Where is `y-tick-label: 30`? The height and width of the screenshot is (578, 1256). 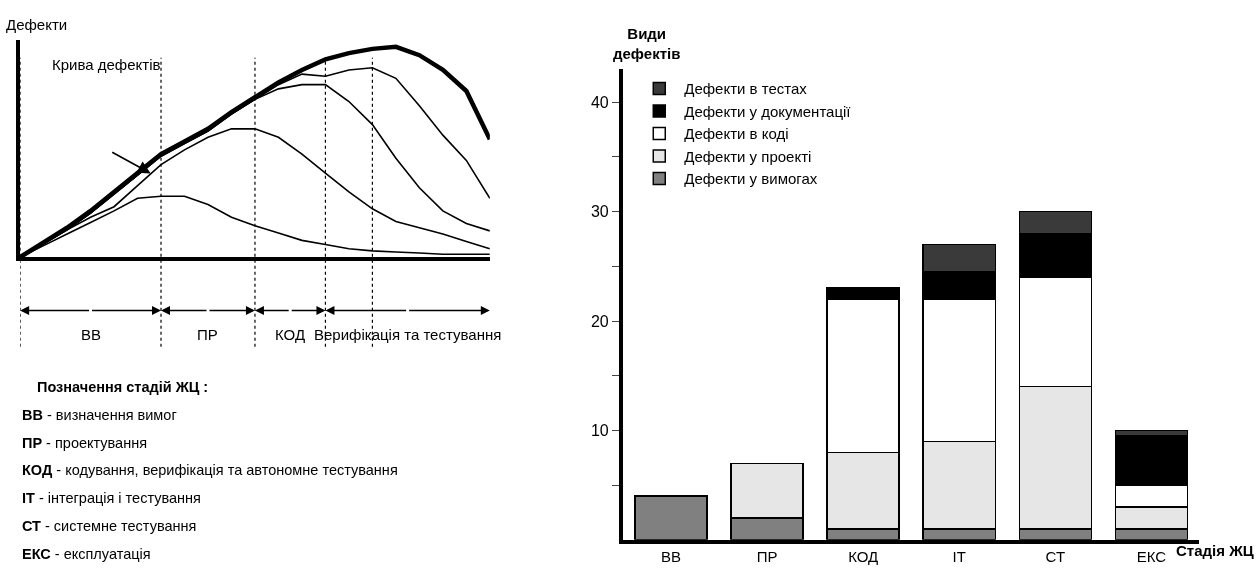
y-tick-label: 30 is located at coordinates (599, 212).